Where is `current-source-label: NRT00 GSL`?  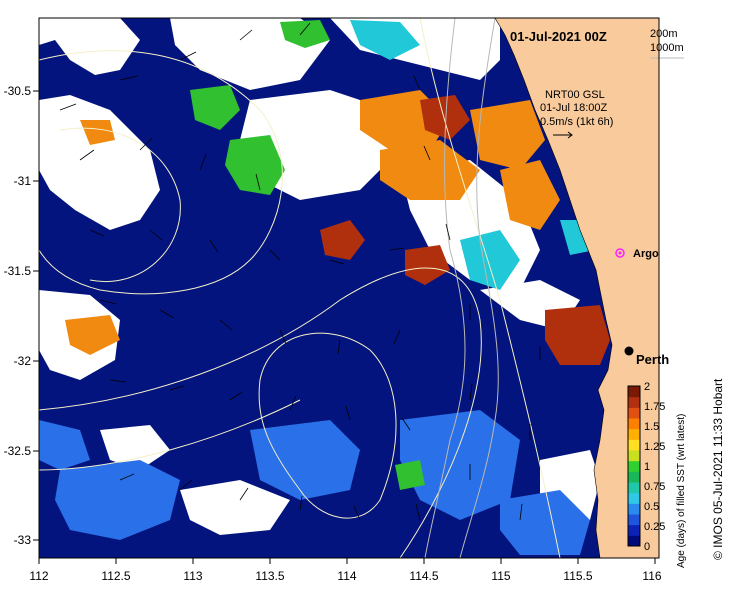
current-source-label: NRT00 GSL is located at coordinates (575, 95).